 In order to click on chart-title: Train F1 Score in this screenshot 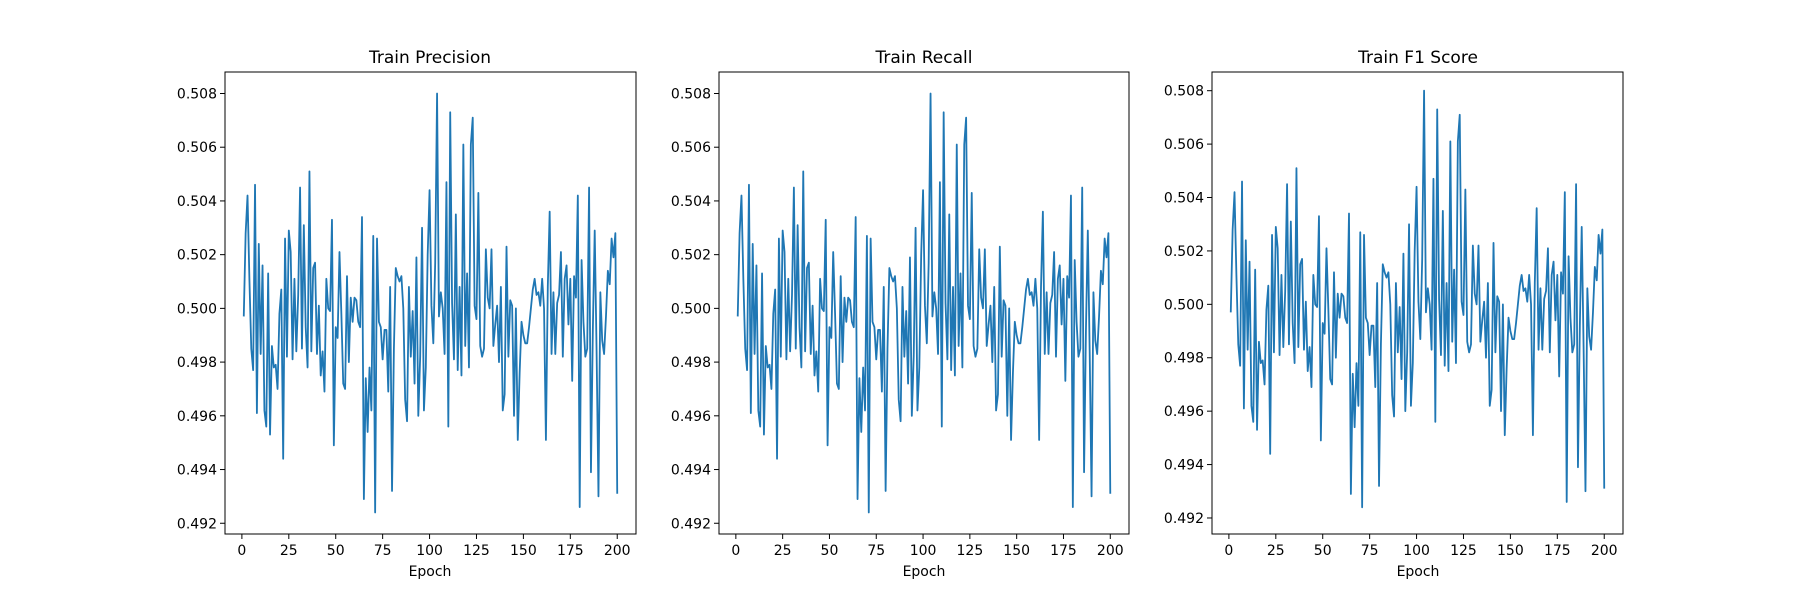, I will do `click(1417, 58)`.